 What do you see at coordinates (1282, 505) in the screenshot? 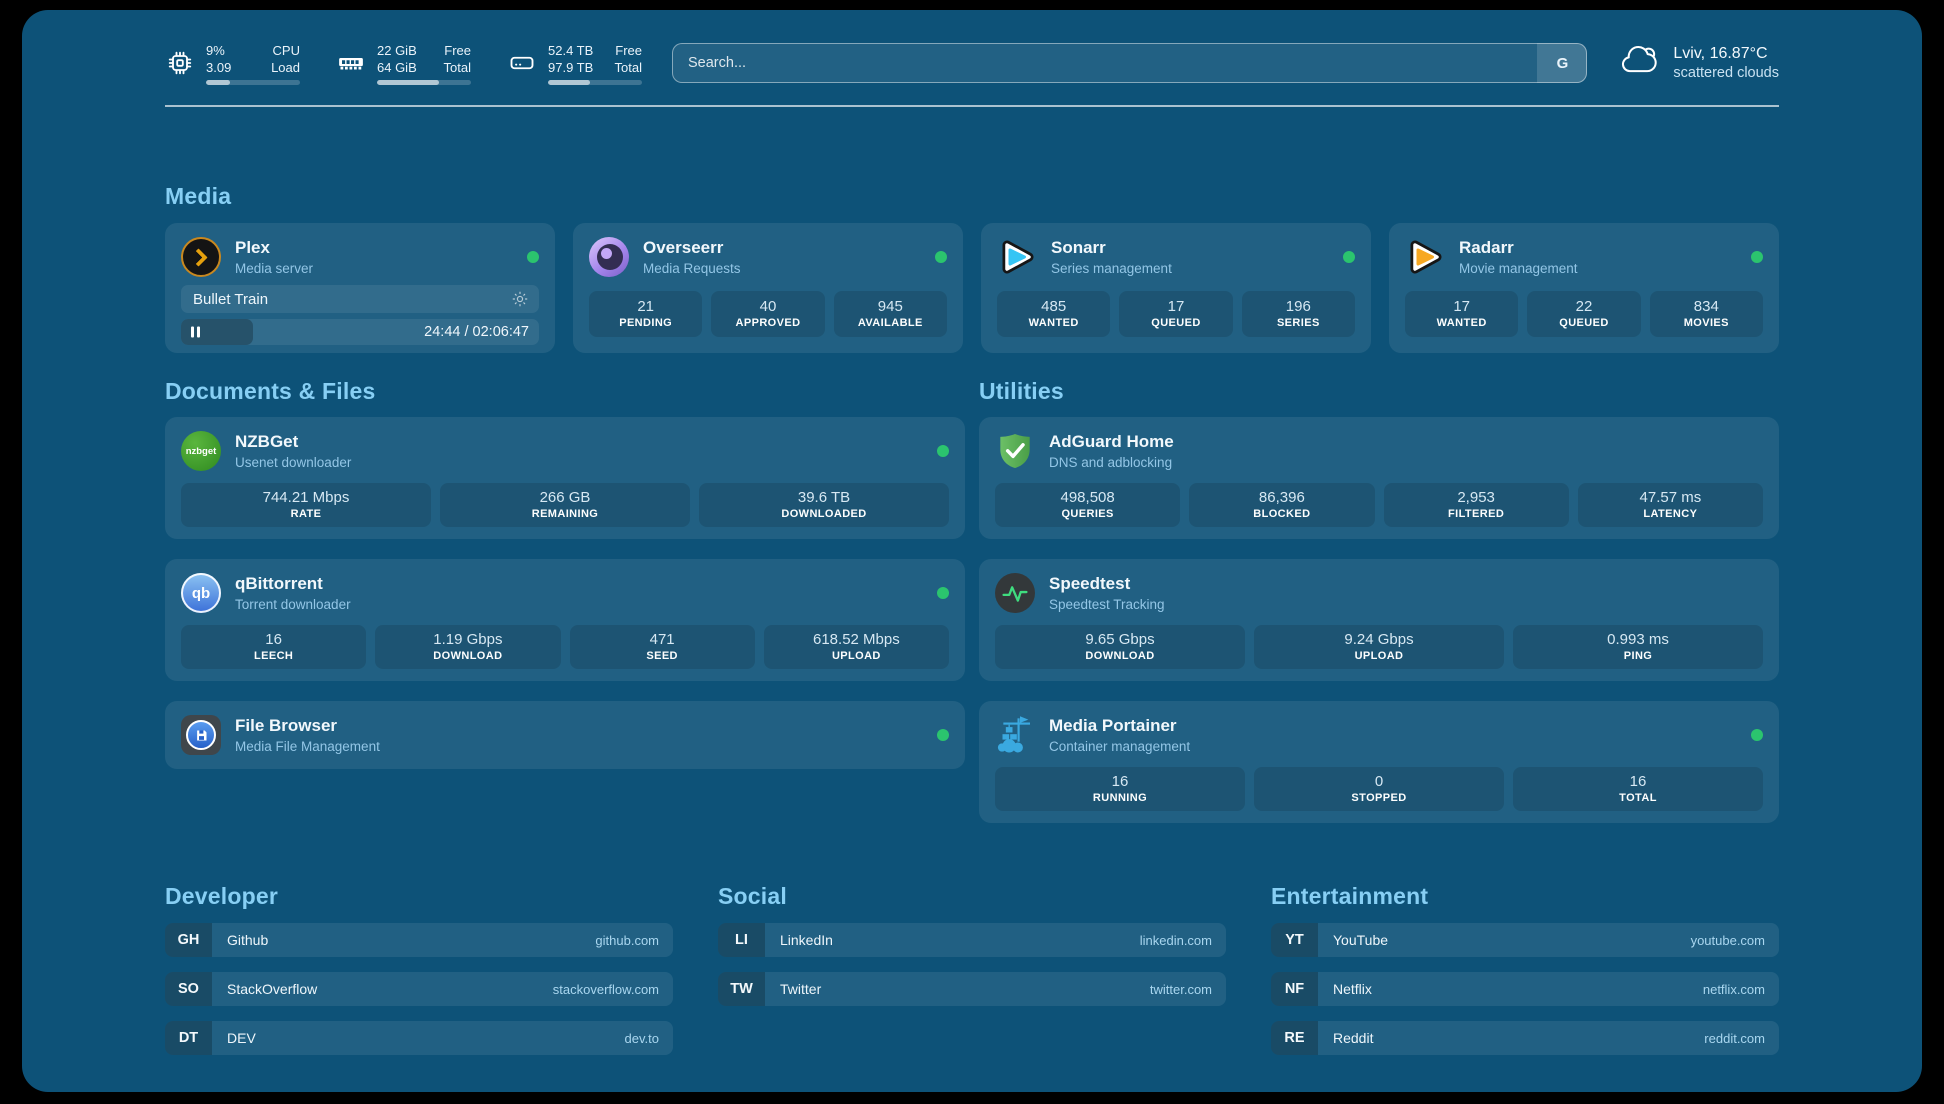
I see `stat-box: 86,396 BLOCKED` at bounding box center [1282, 505].